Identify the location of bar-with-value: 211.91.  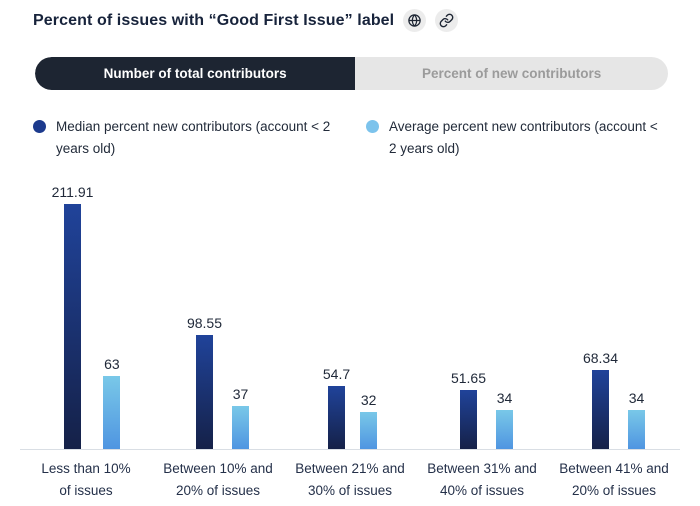
(72, 317).